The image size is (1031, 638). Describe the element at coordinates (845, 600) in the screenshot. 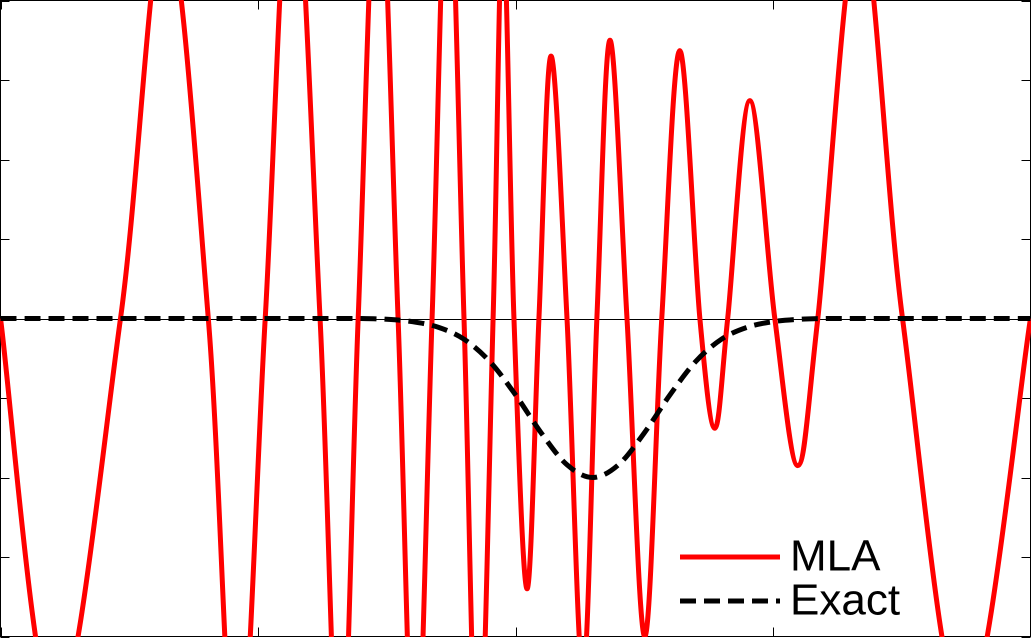

I see `legend-label: Exact` at that location.